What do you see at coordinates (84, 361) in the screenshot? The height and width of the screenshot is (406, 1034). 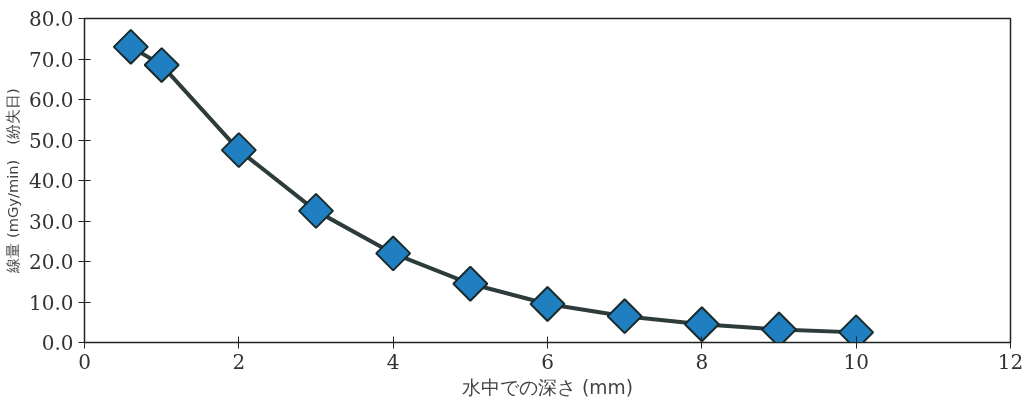 I see `x-tick-label: 0` at bounding box center [84, 361].